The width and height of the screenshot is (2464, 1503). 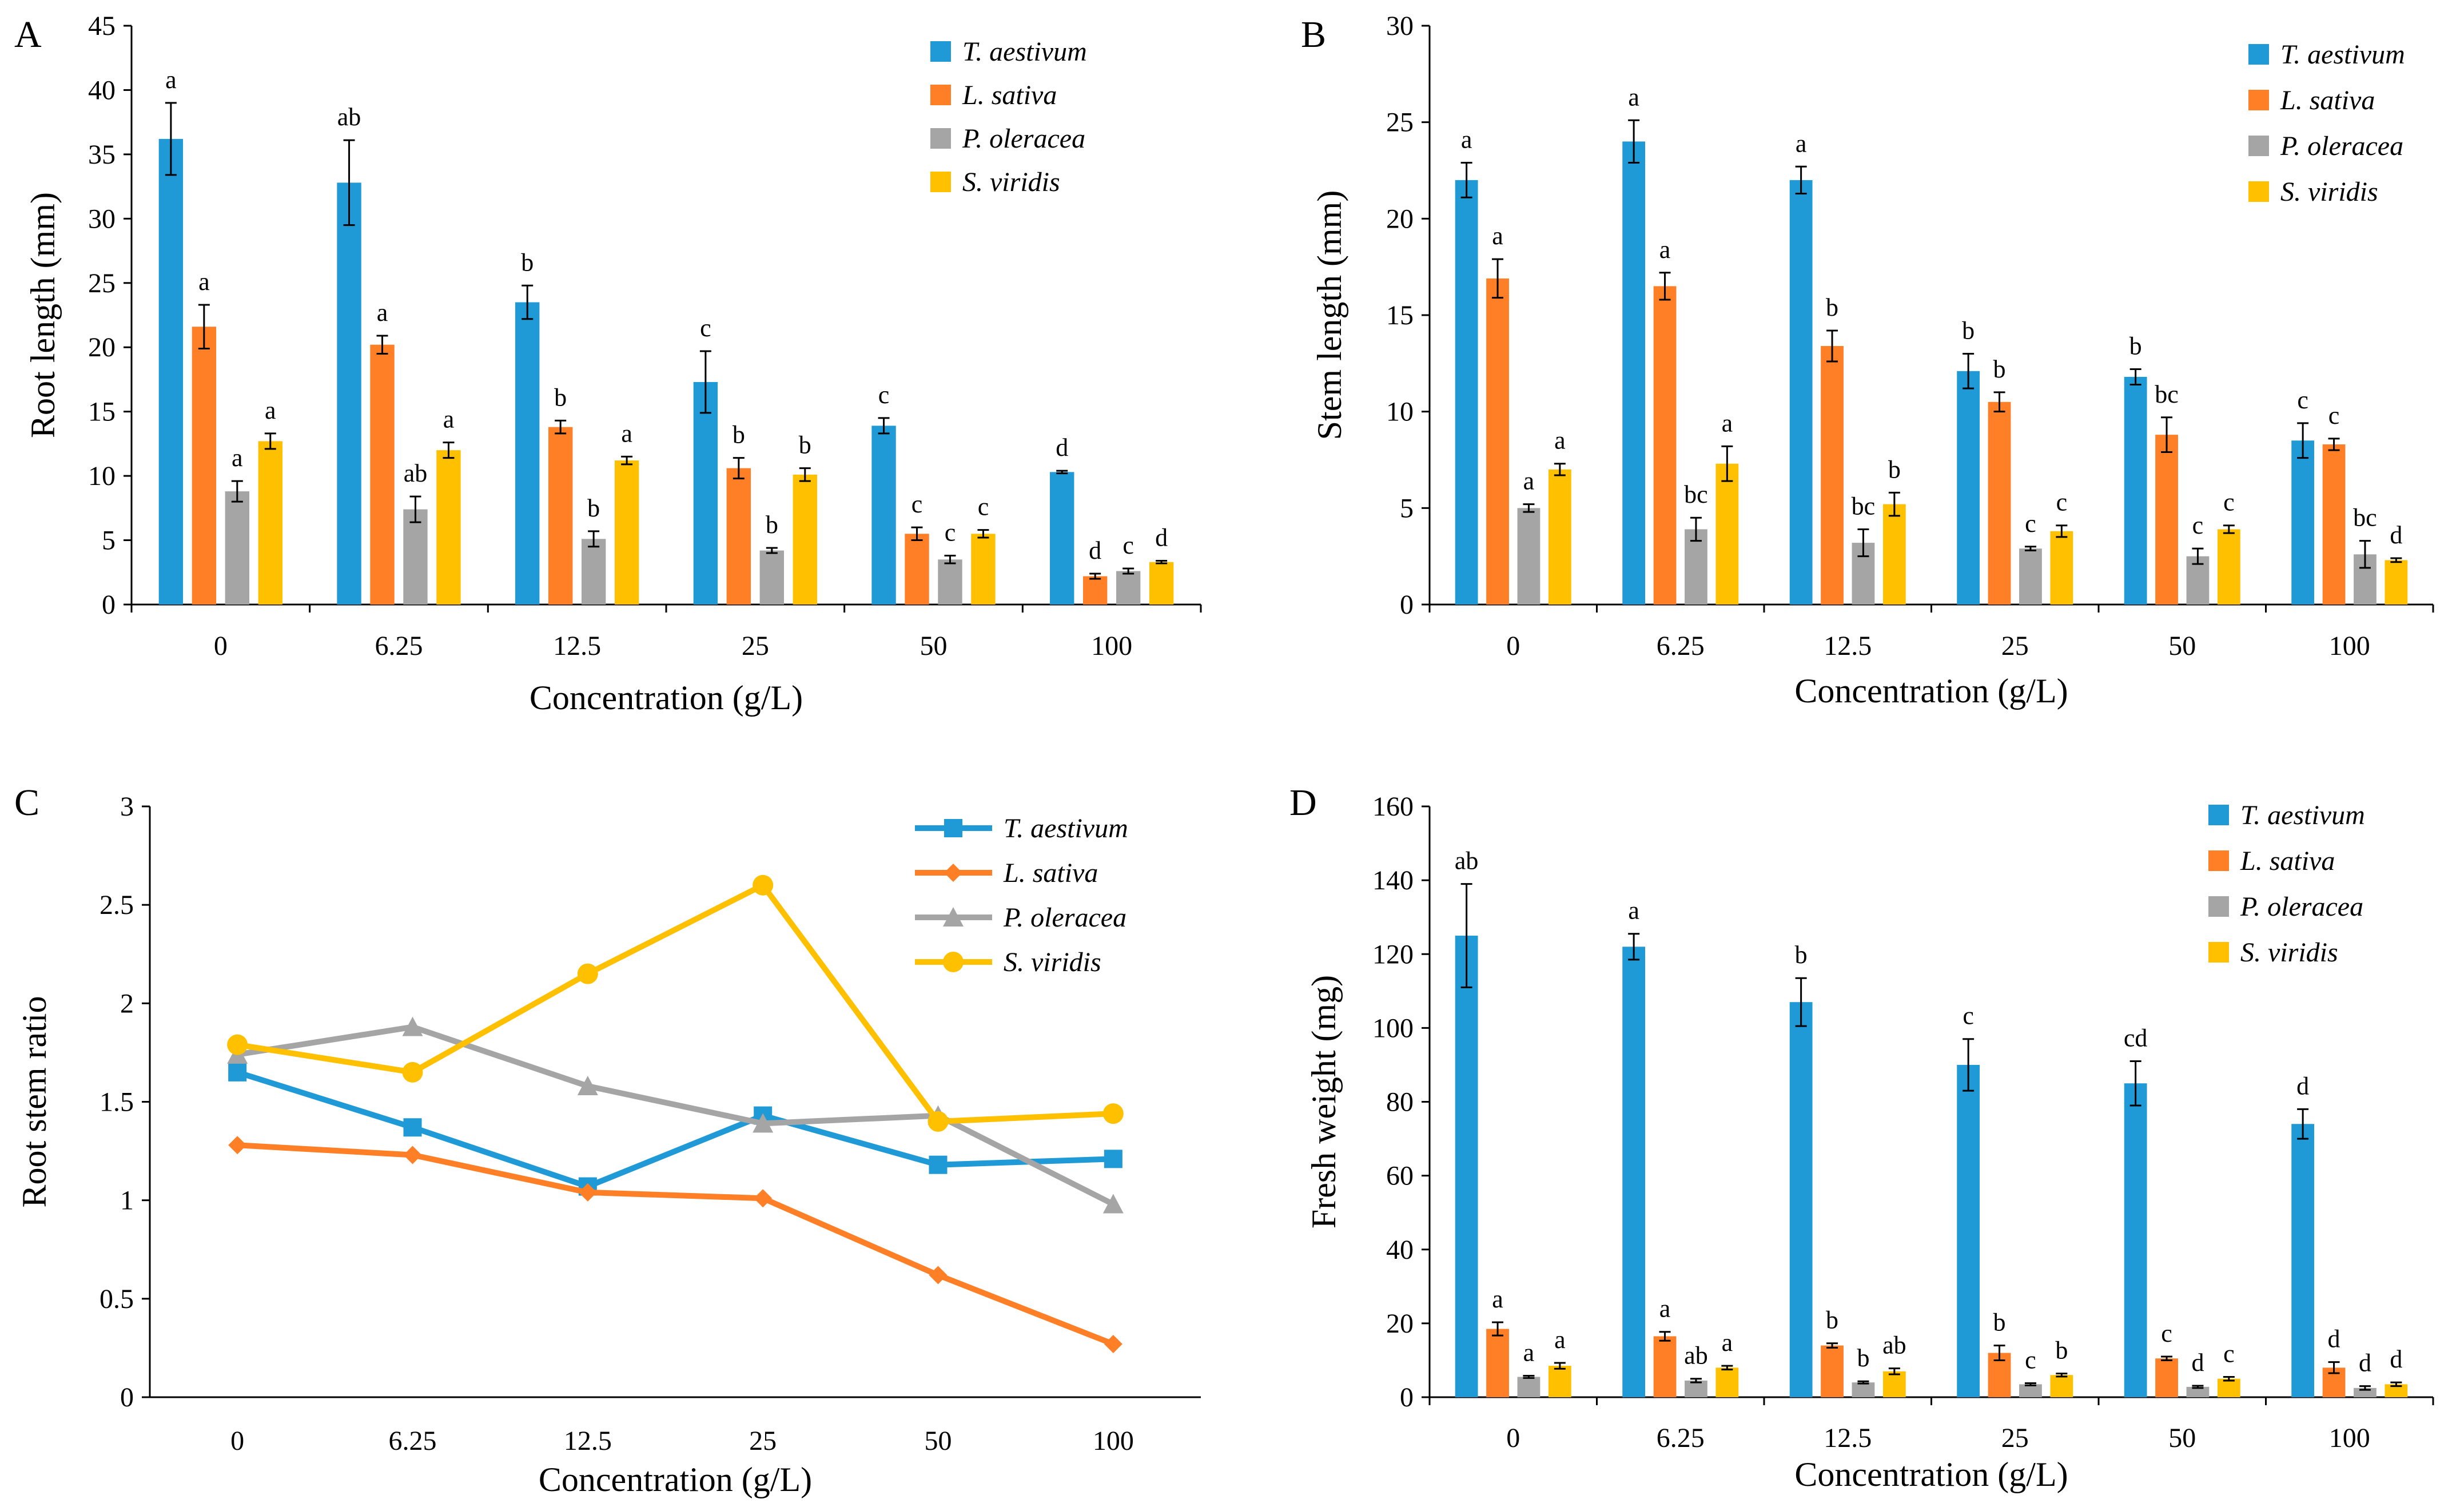 What do you see at coordinates (1931, 1474) in the screenshot?
I see `x-axis-title: Concentration (g/L)` at bounding box center [1931, 1474].